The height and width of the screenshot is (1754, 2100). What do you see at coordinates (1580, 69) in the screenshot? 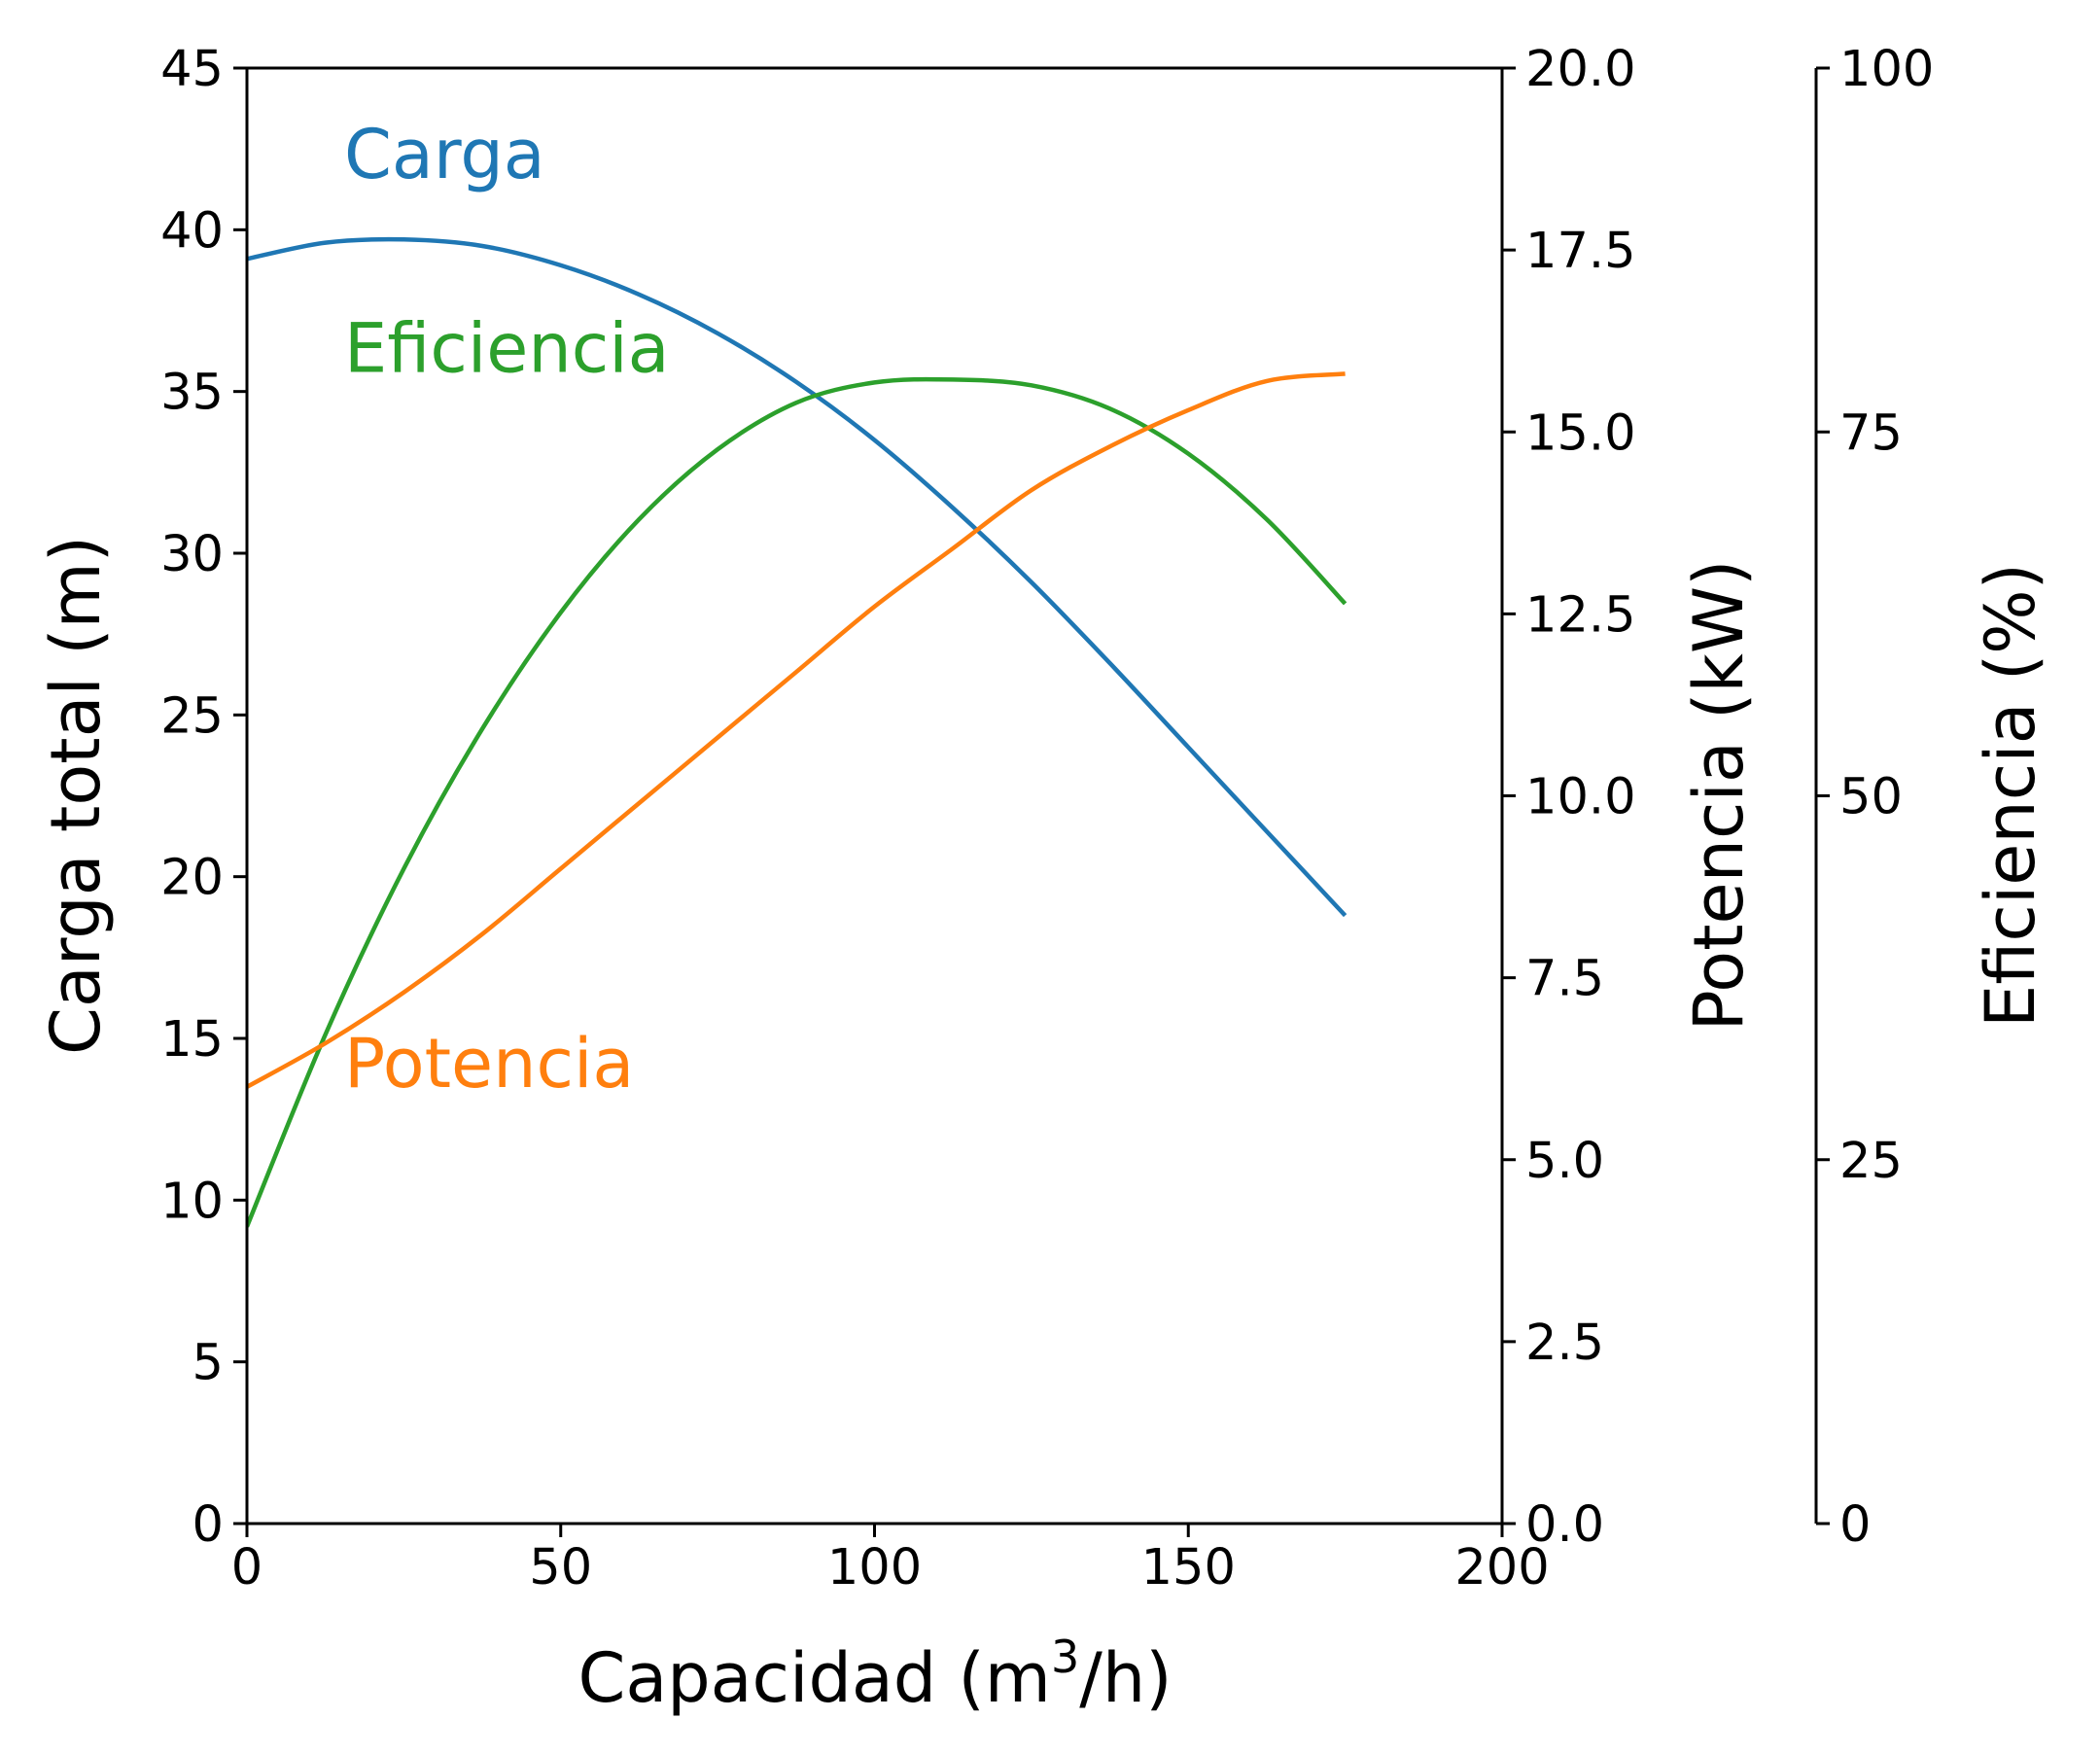
I see `power-tick-label: 20.0` at bounding box center [1580, 69].